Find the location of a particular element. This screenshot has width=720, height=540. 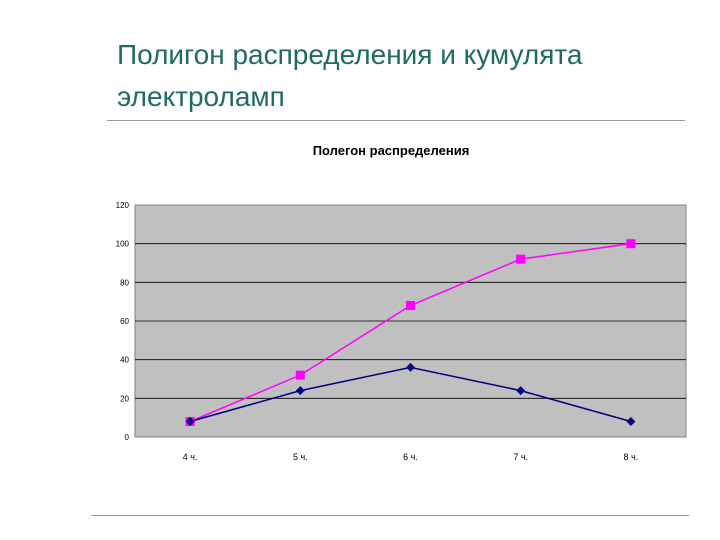

x-tick-label: 5 ч. is located at coordinates (300, 457).